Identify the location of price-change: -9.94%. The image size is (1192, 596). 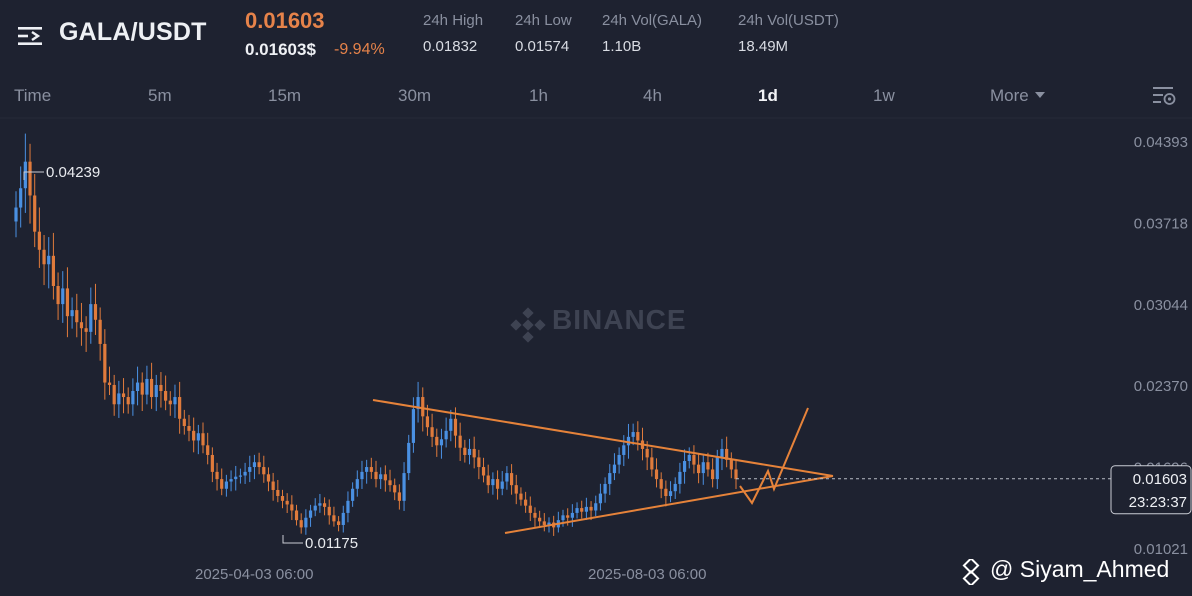
(359, 49).